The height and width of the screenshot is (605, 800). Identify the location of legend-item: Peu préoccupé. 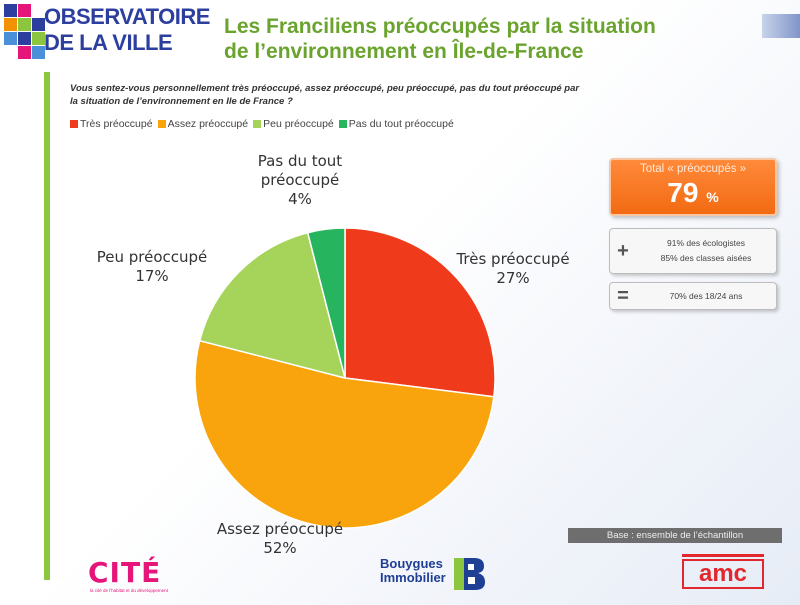
(293, 124).